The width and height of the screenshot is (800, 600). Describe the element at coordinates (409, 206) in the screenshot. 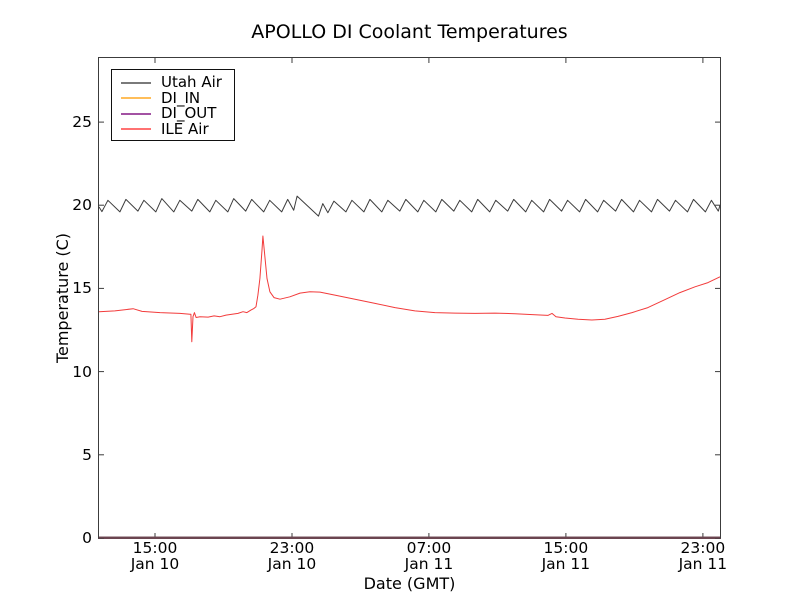

I see `series-line-utah-air` at that location.